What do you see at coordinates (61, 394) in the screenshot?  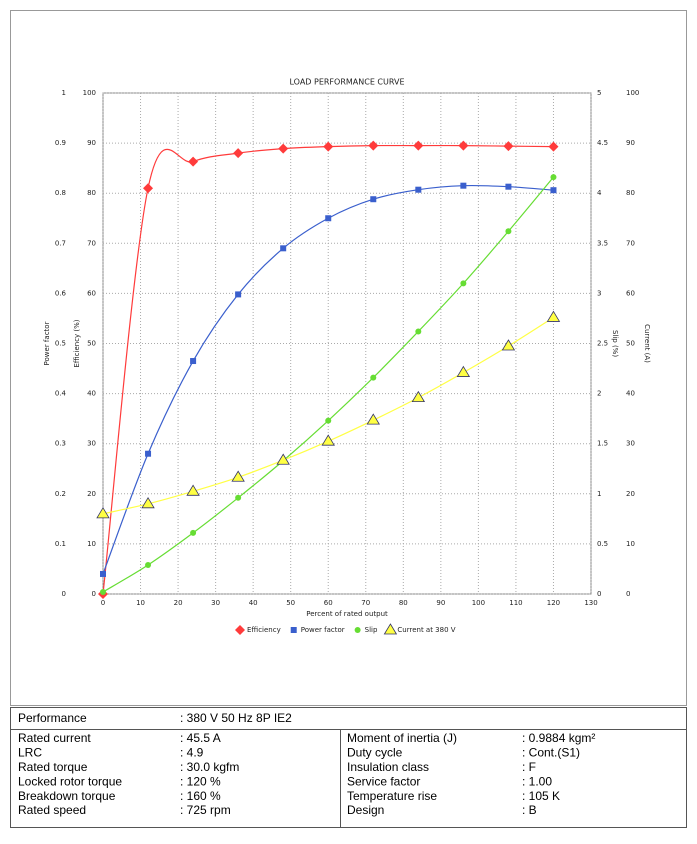 I see `y-tick-label: 0.4` at bounding box center [61, 394].